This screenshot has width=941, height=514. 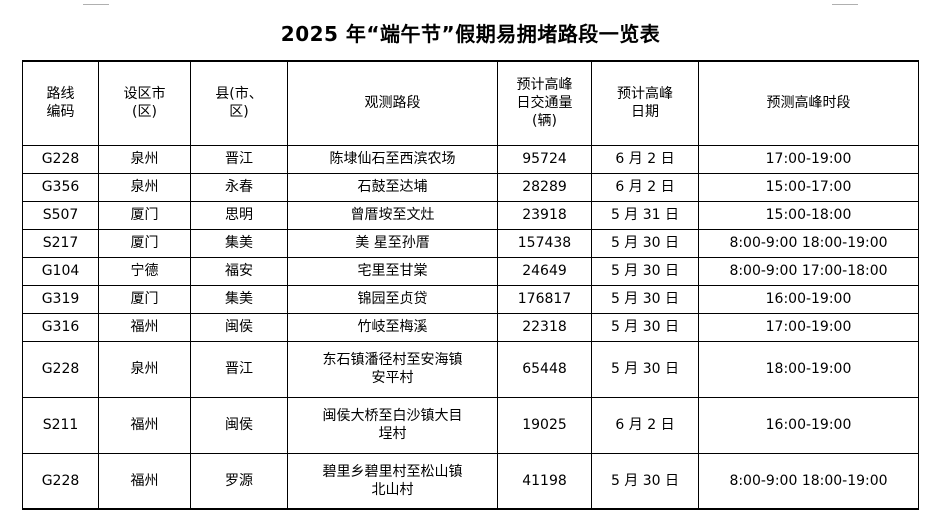 I want to click on cell-period: 8:00-9:00 17:00-18:00, so click(x=808, y=271).